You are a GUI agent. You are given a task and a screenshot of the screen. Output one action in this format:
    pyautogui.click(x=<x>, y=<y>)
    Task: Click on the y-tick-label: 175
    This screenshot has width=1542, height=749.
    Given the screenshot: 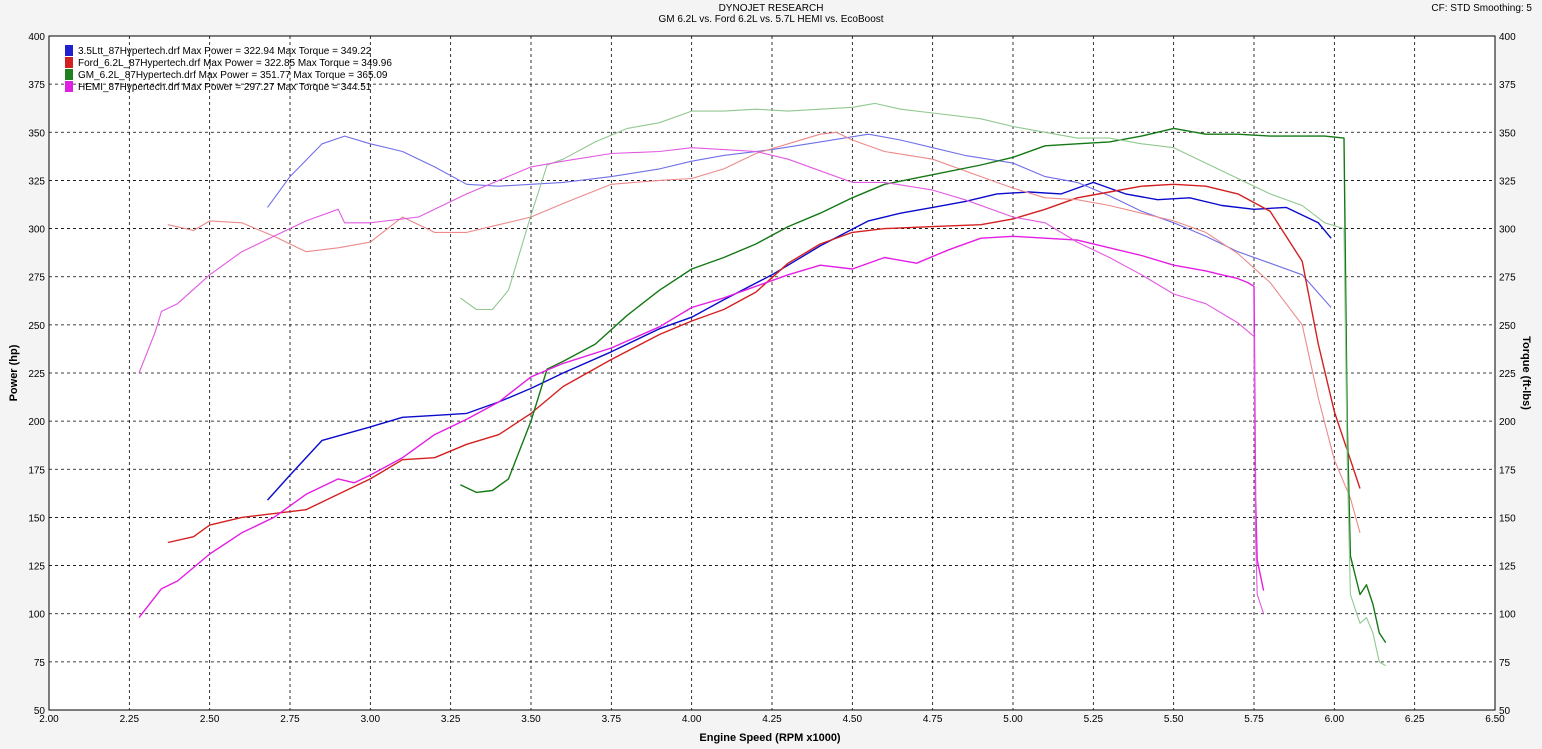 What is the action you would take?
    pyautogui.click(x=36, y=470)
    